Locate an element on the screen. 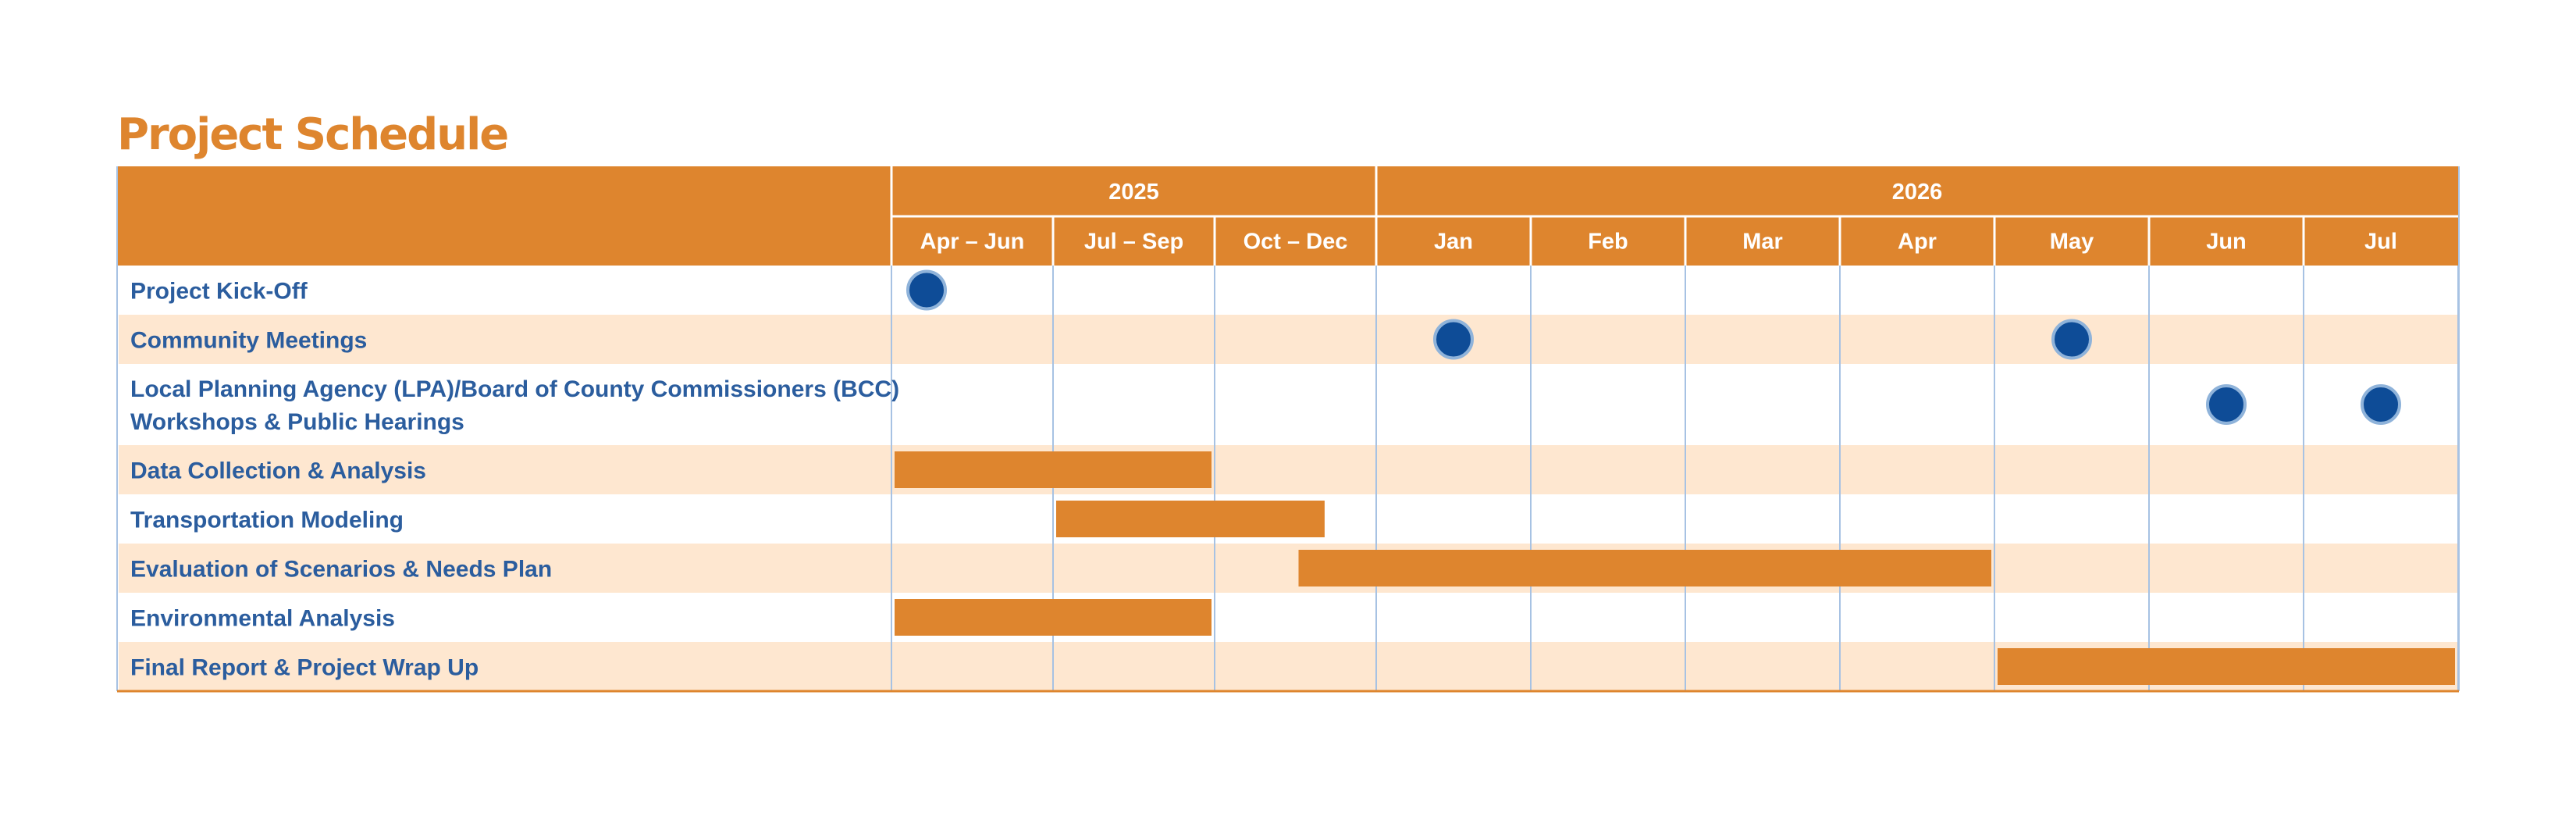 Image resolution: width=2576 pixels, height=820 pixels. page-title: Project Schedule is located at coordinates (313, 134).